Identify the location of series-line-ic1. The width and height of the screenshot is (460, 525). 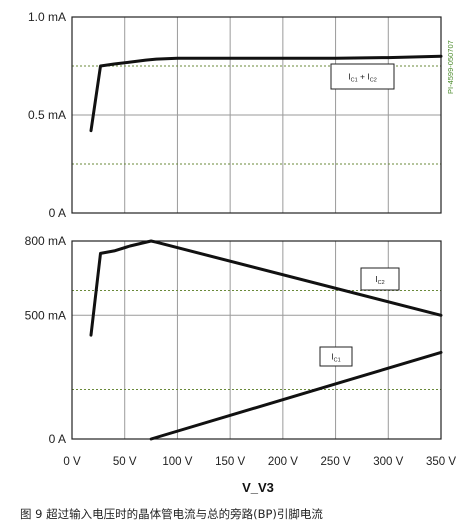
(296, 395).